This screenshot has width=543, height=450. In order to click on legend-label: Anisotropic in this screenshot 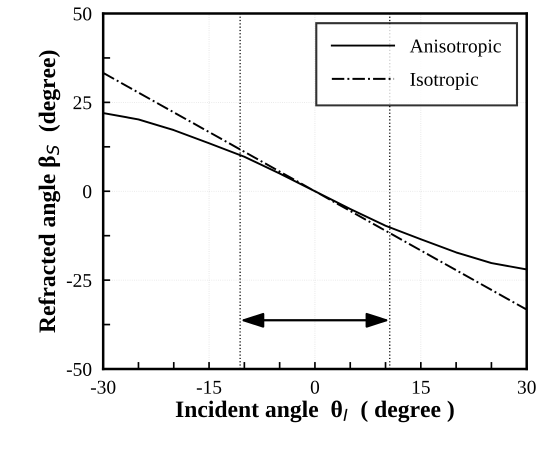, I will do `click(455, 48)`.